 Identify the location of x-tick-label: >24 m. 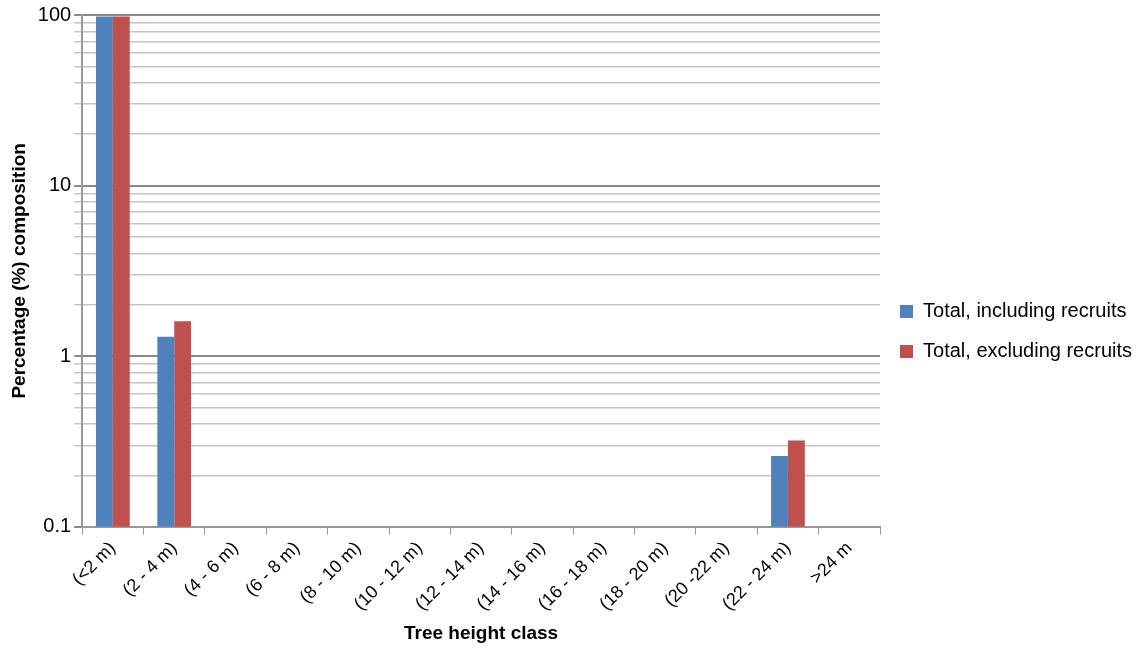
(830, 562).